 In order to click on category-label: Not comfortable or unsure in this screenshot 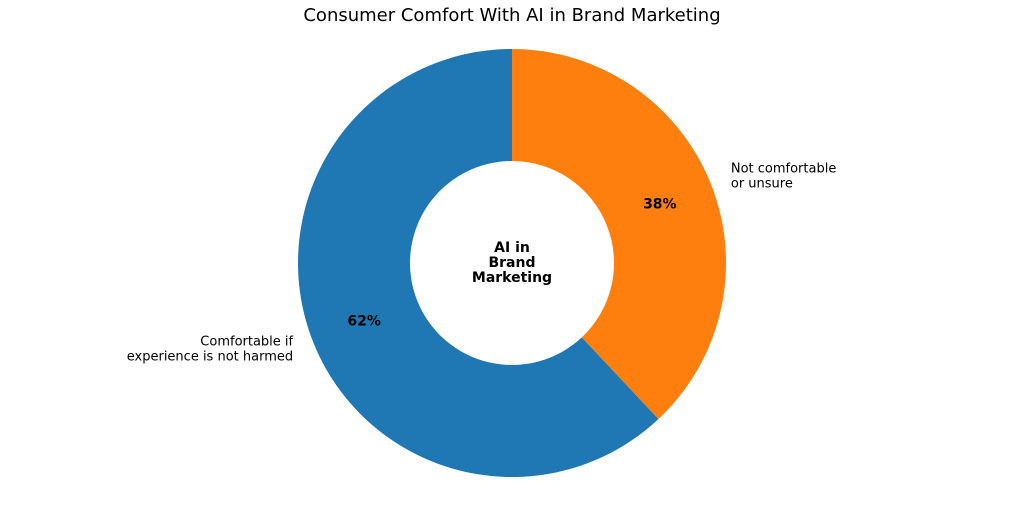, I will do `click(783, 176)`.